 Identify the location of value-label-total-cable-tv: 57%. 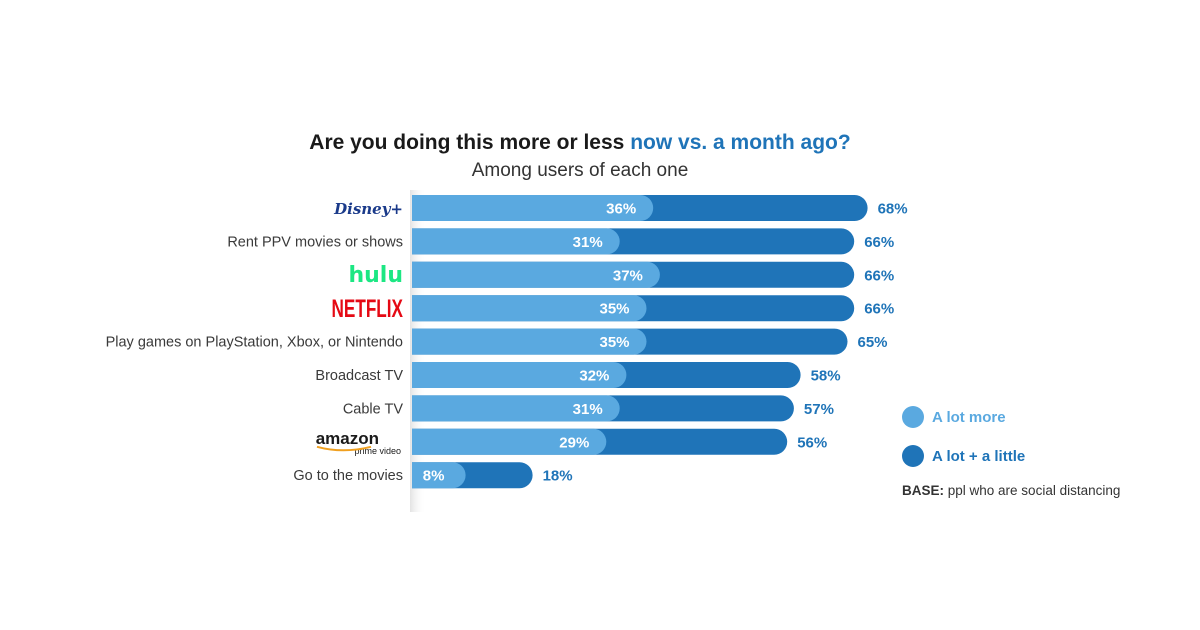
(819, 409).